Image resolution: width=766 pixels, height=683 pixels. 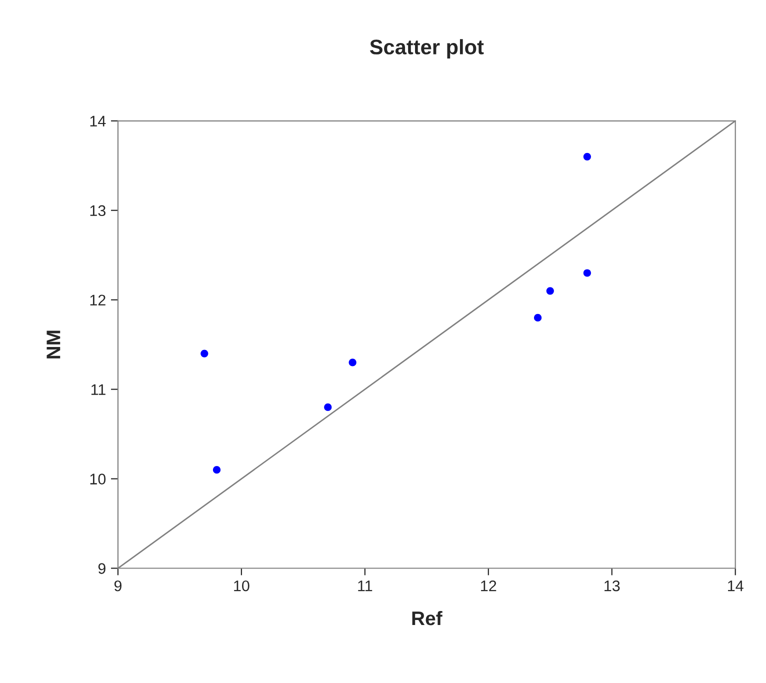 What do you see at coordinates (427, 618) in the screenshot?
I see `x-axis-title: Ref` at bounding box center [427, 618].